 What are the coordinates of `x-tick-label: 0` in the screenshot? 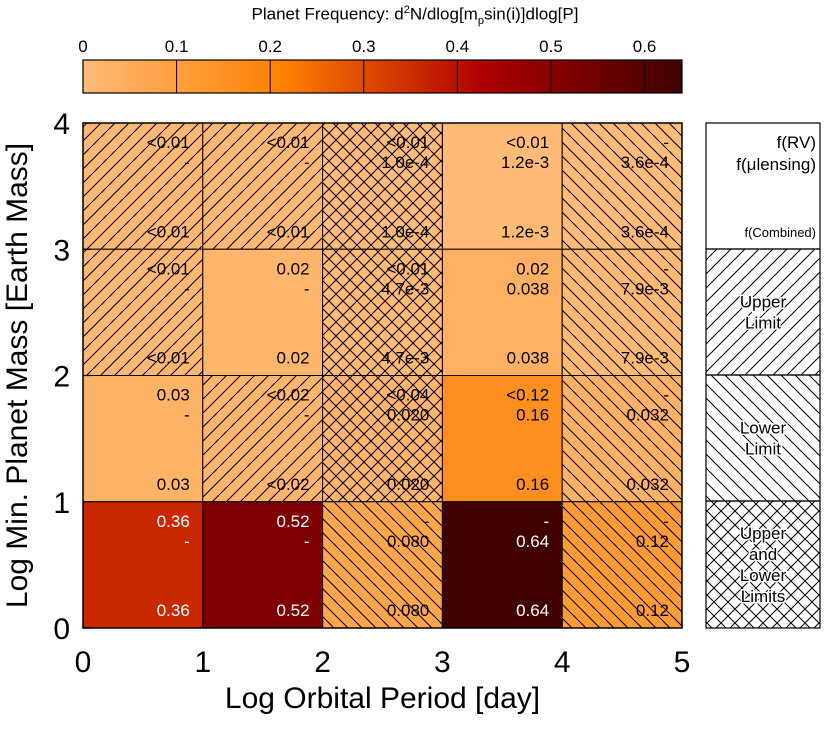 It's located at (83, 662).